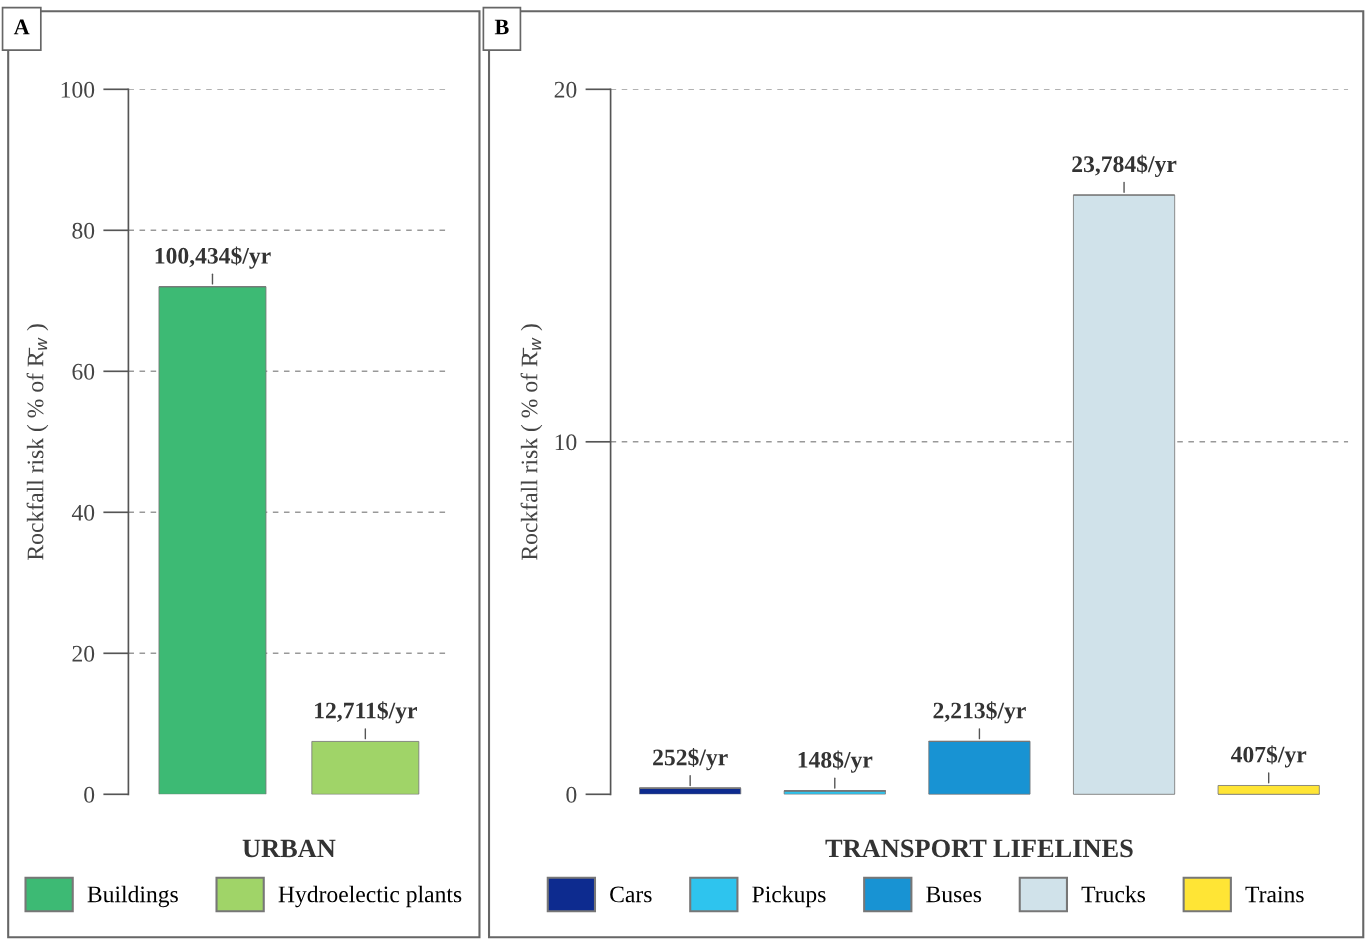 This screenshot has width=1366, height=940. I want to click on annotation: 407$/yr, so click(1268, 756).